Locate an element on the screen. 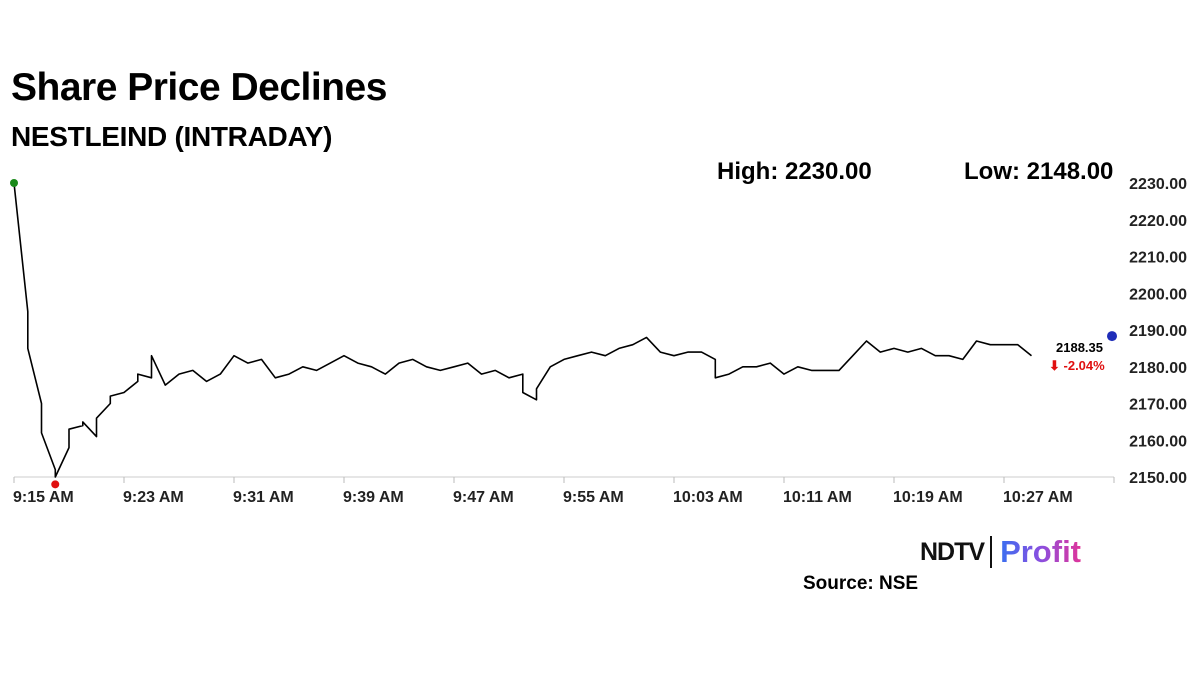  logo-profit-text: Profit is located at coordinates (1040, 551).